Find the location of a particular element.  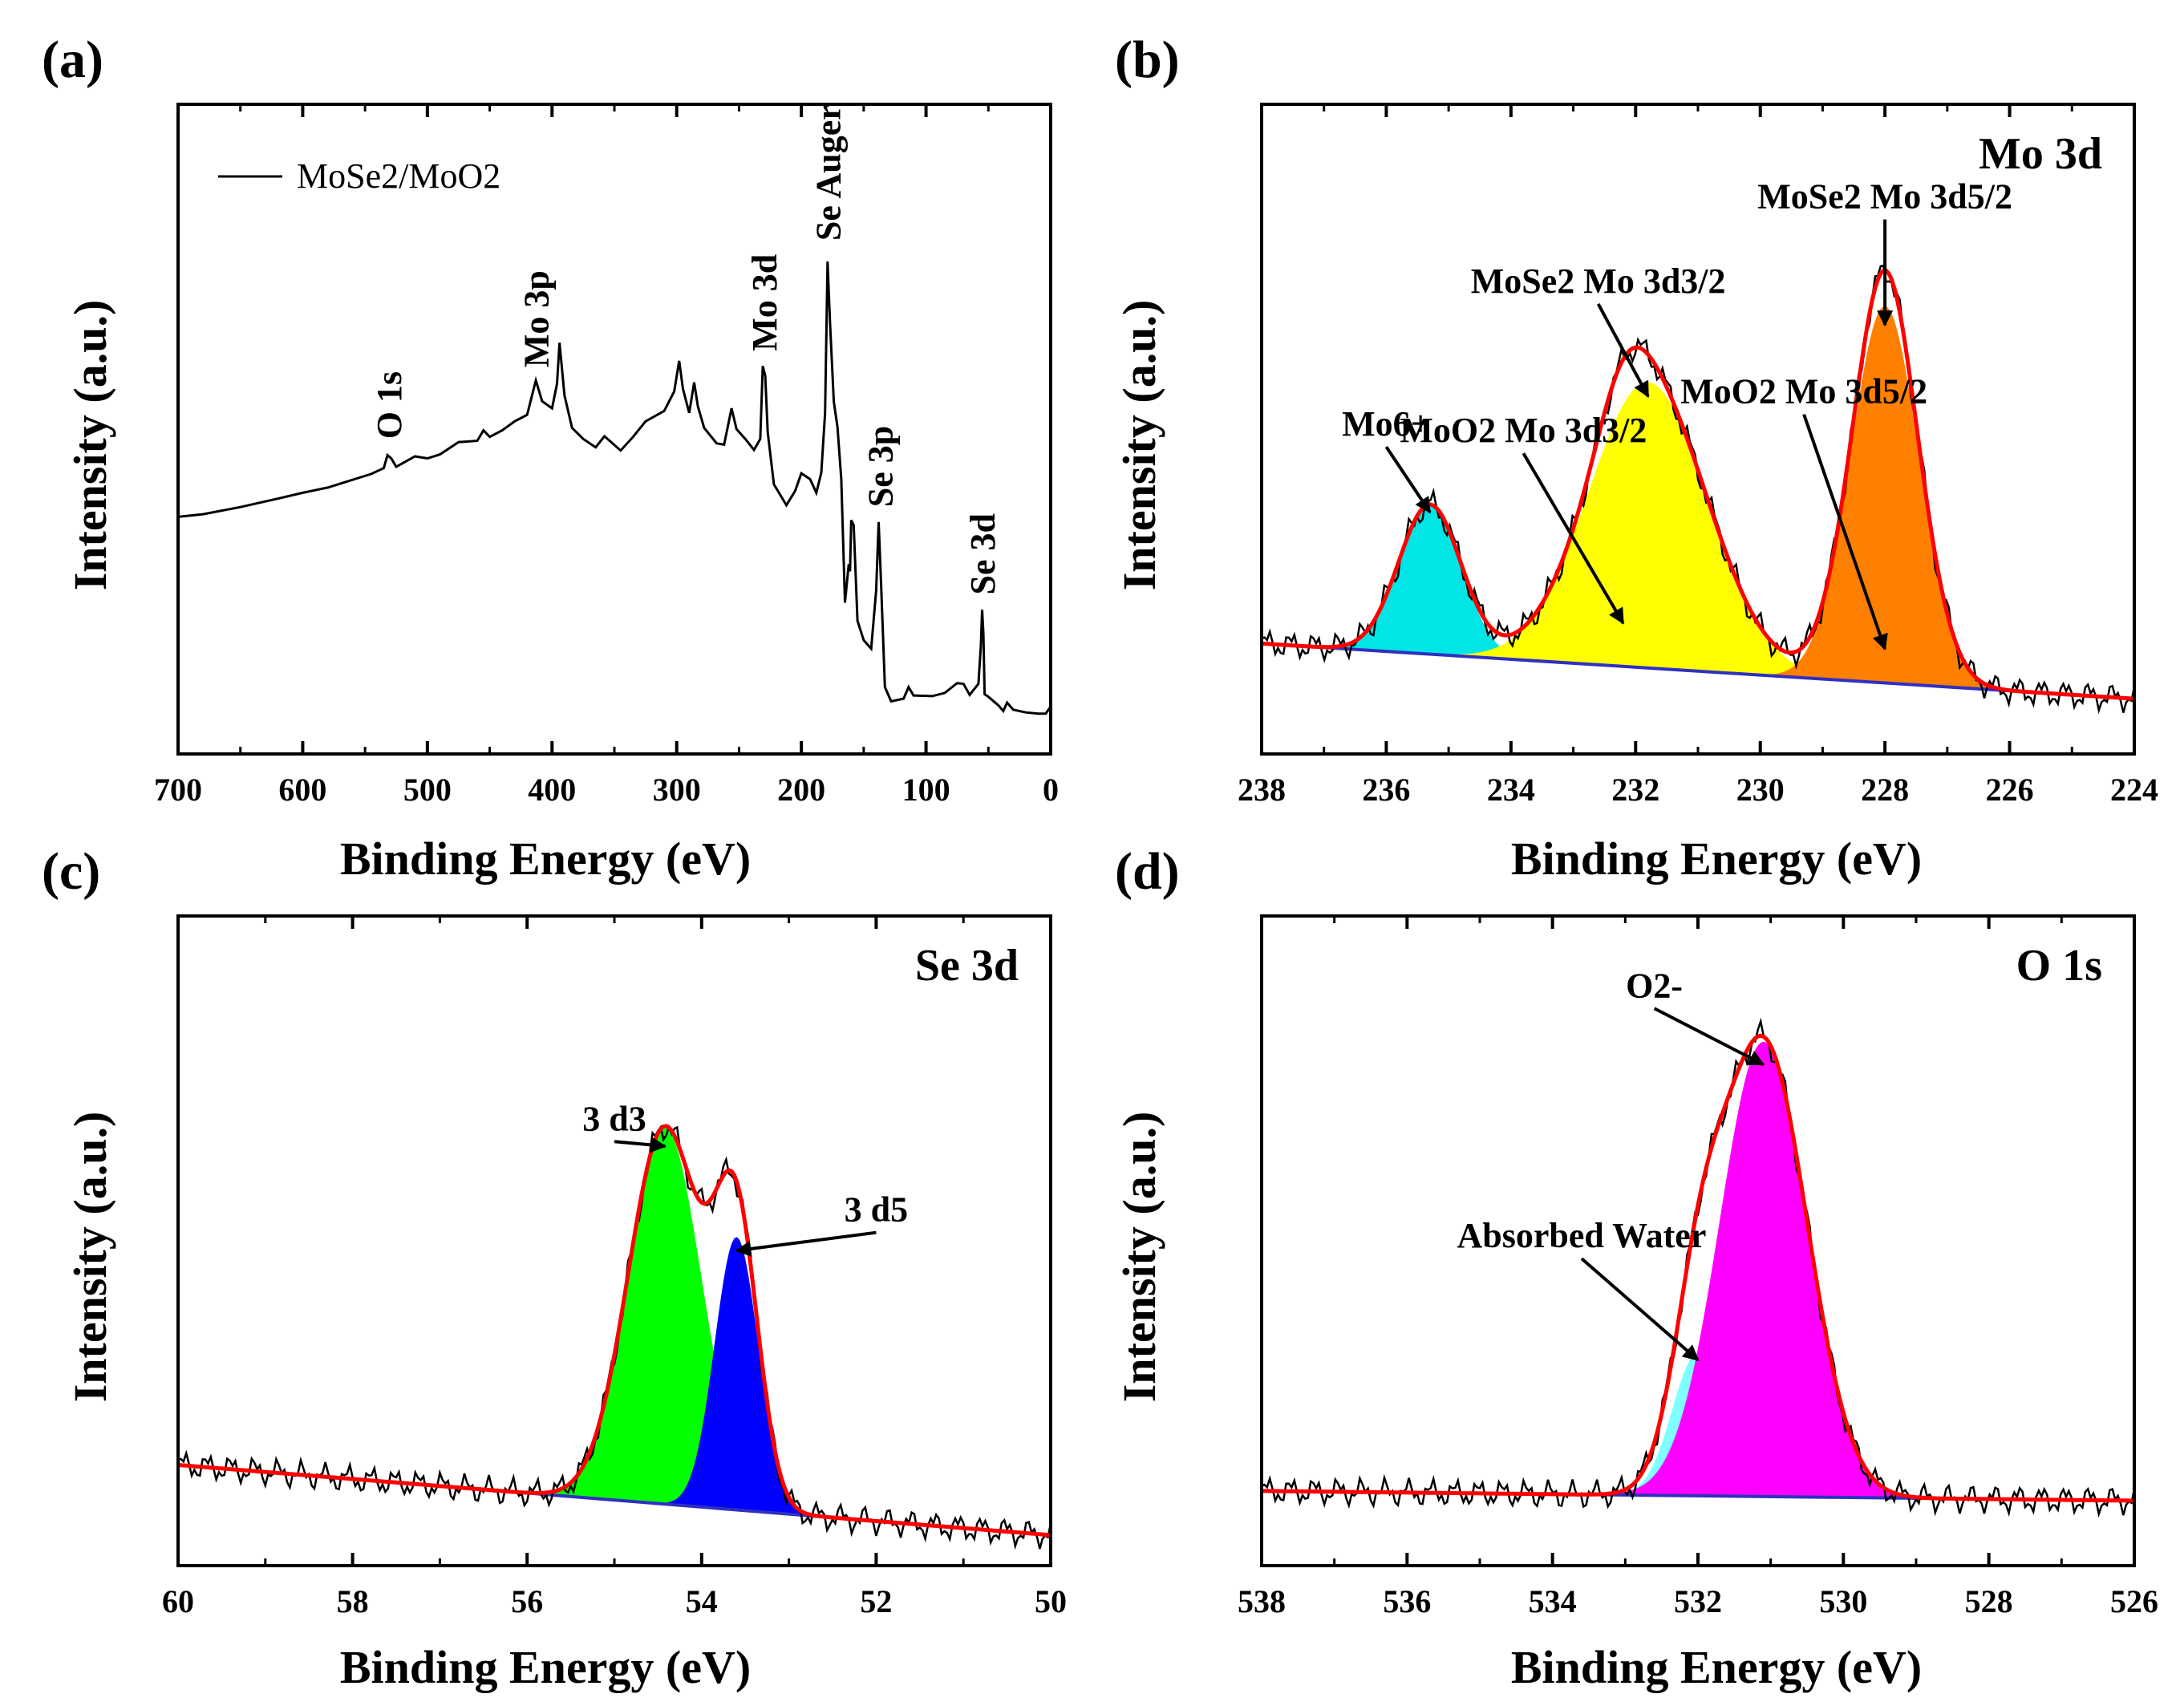

x-tick-label: 200 is located at coordinates (801, 790).